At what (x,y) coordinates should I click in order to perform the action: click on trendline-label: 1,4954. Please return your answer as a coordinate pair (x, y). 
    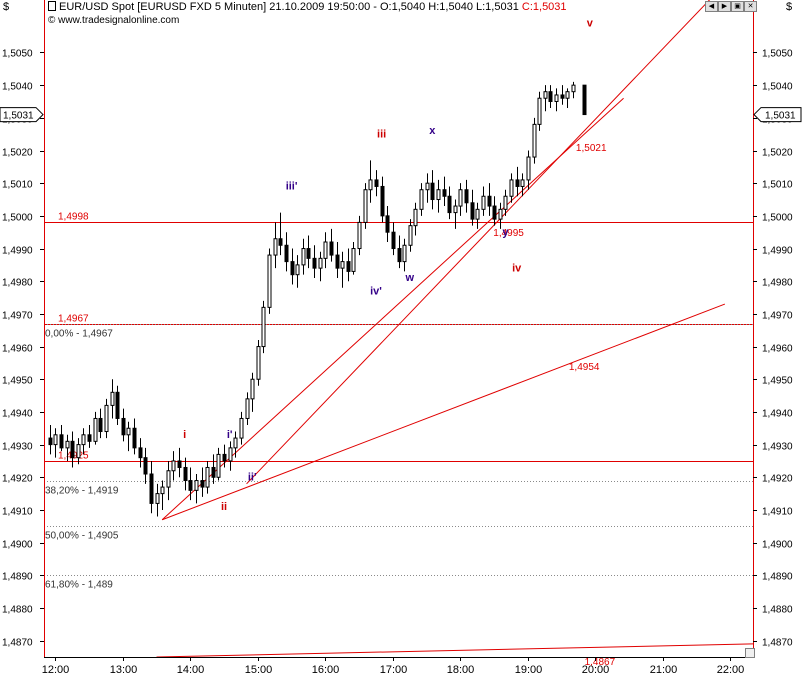
    Looking at the image, I should click on (584, 367).